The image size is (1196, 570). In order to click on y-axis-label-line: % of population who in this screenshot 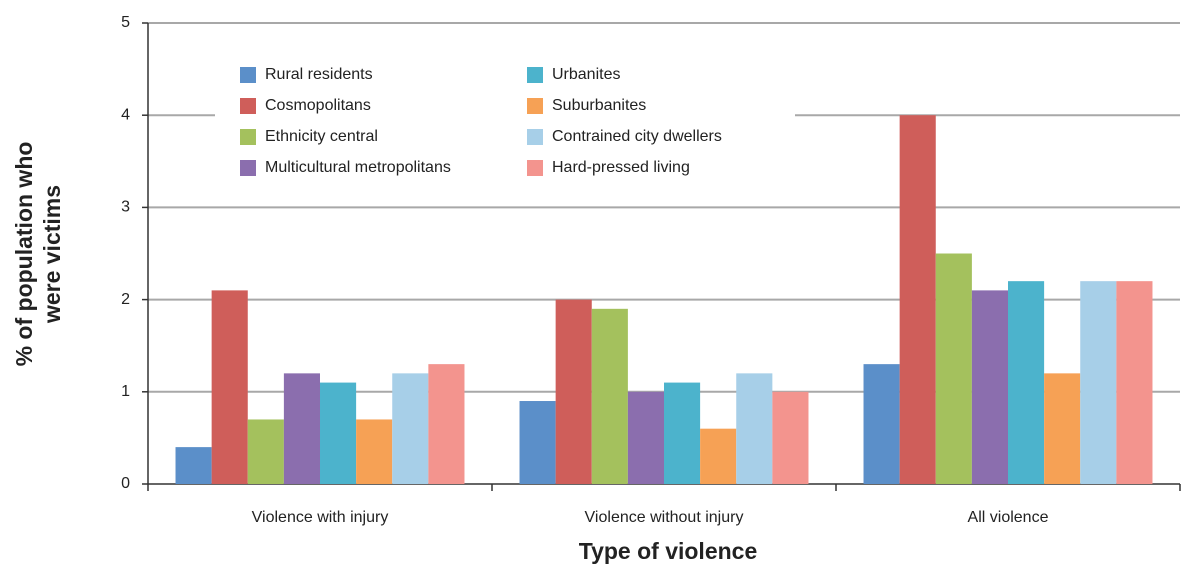, I will do `click(24, 254)`.